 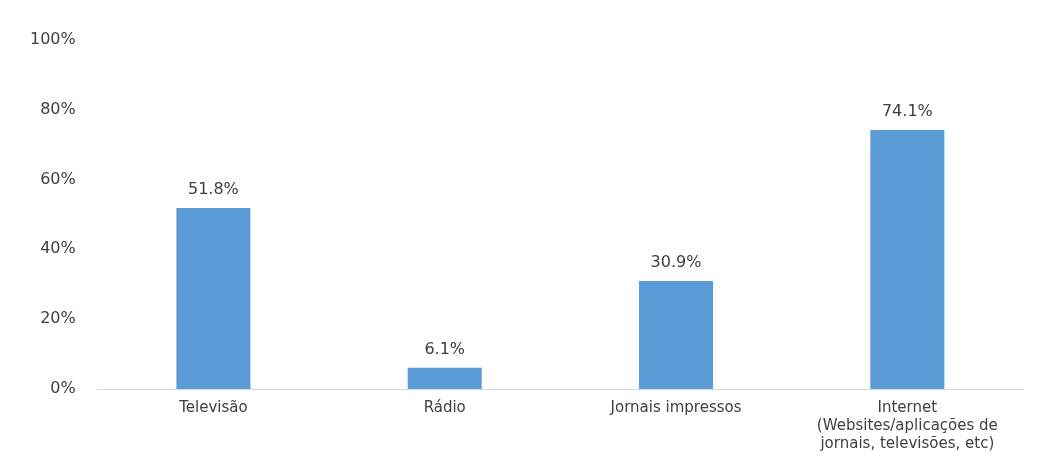 What do you see at coordinates (675, 406) in the screenshot?
I see `x-tick-label: Jornais impressos` at bounding box center [675, 406].